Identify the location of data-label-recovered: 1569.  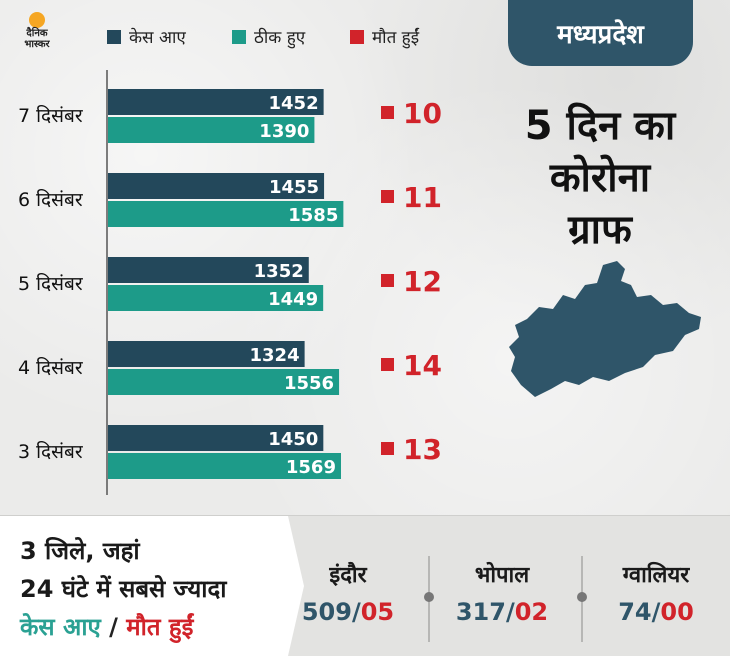
(311, 467).